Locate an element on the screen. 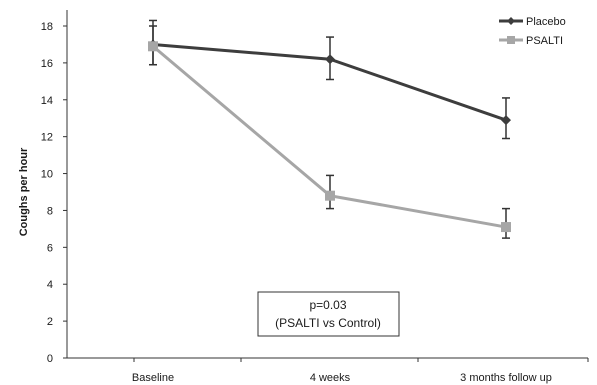 The height and width of the screenshot is (385, 597). annotation-border is located at coordinates (328, 314).